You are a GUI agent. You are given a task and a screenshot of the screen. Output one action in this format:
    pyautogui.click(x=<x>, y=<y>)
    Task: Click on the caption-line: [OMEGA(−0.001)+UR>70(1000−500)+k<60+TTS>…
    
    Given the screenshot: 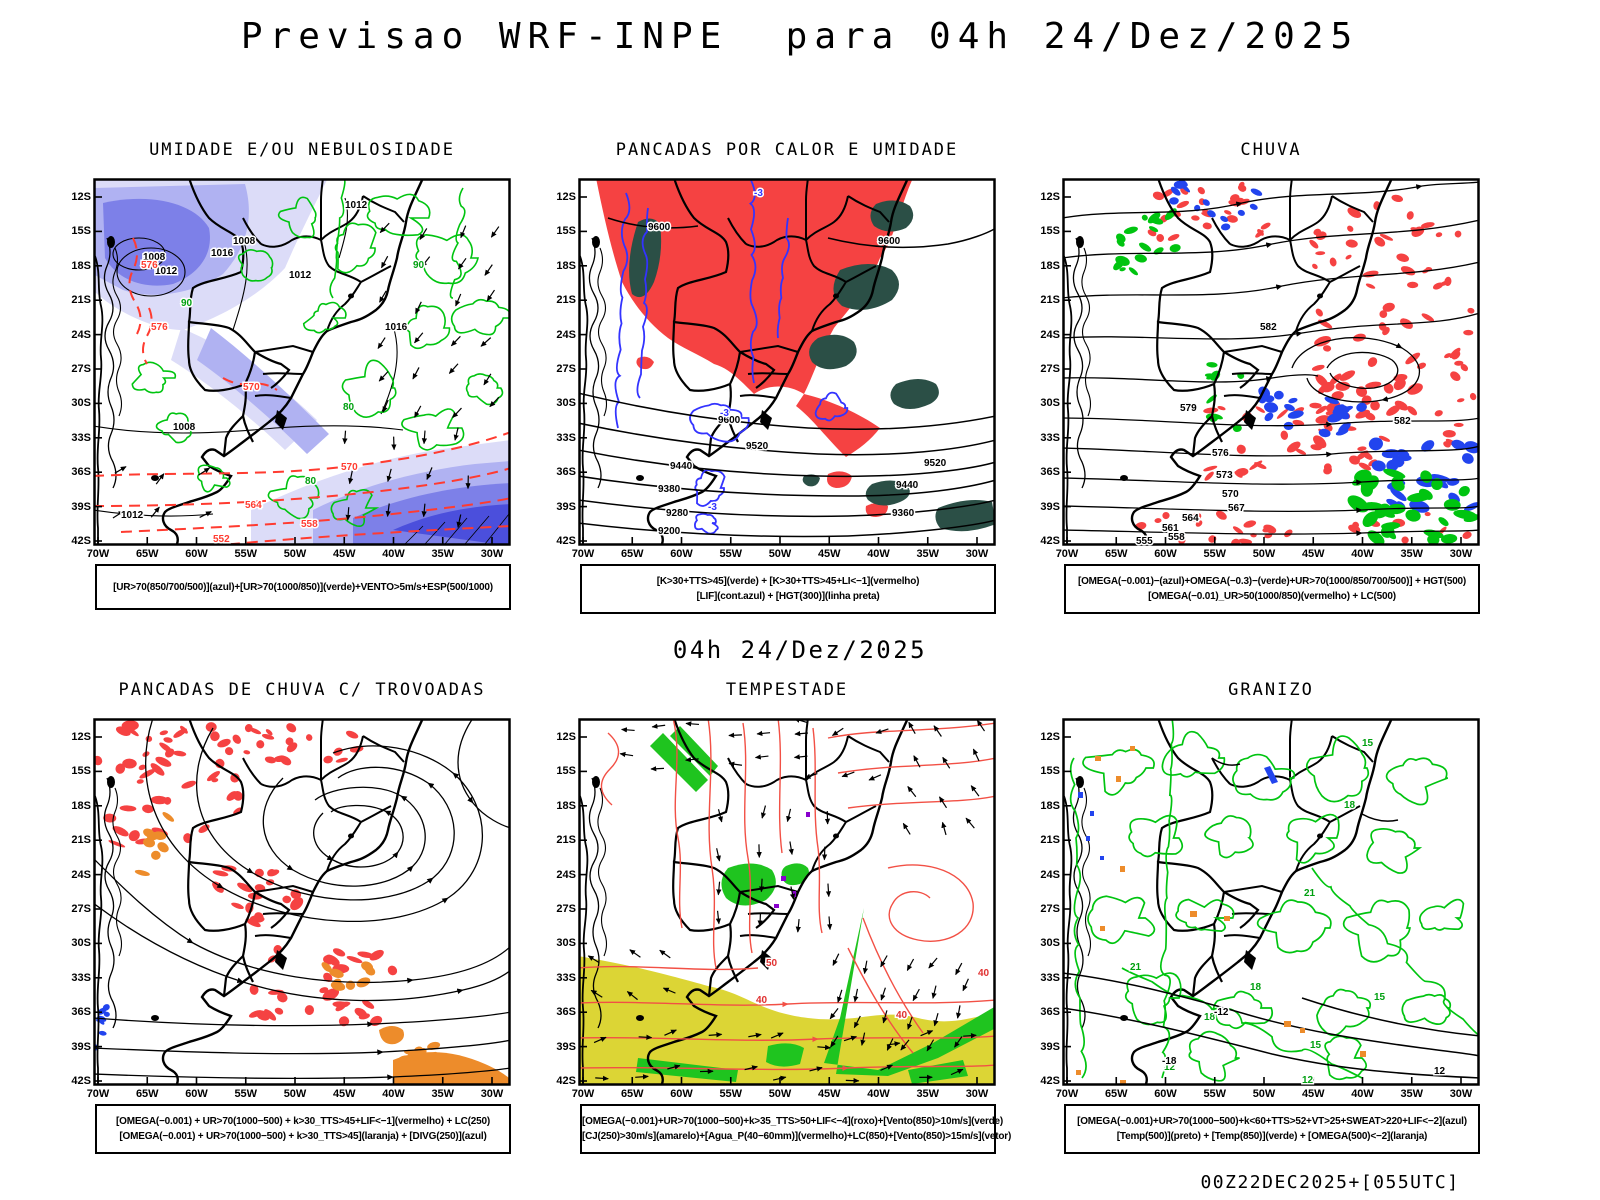 What is the action you would take?
    pyautogui.click(x=1272, y=1121)
    